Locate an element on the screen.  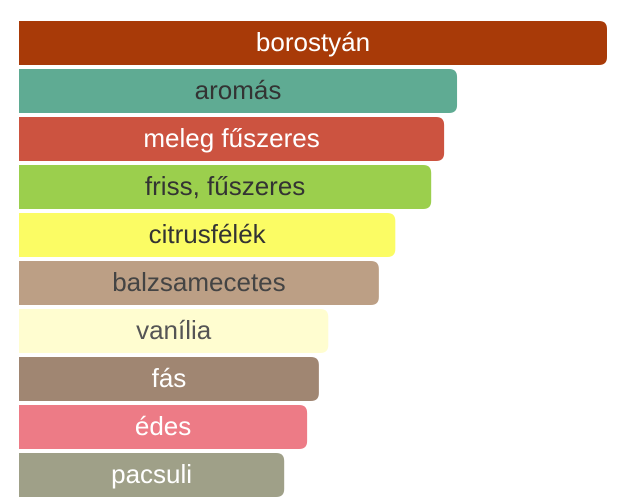
bar-label: vanília is located at coordinates (174, 330).